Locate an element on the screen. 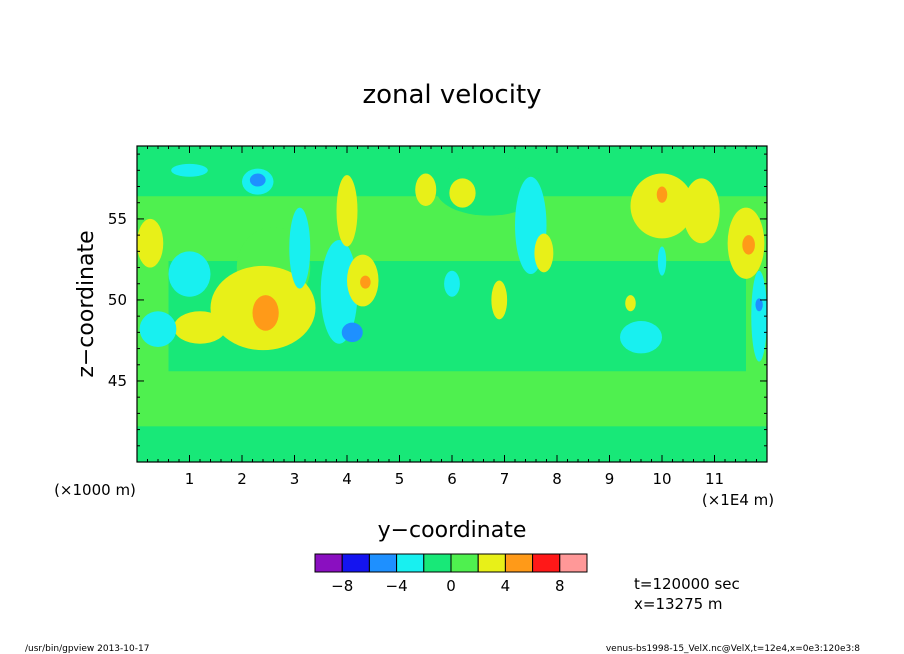 The image size is (904, 654). colorbar-labels: −8 −4 0 4 8 is located at coordinates (447, 586).